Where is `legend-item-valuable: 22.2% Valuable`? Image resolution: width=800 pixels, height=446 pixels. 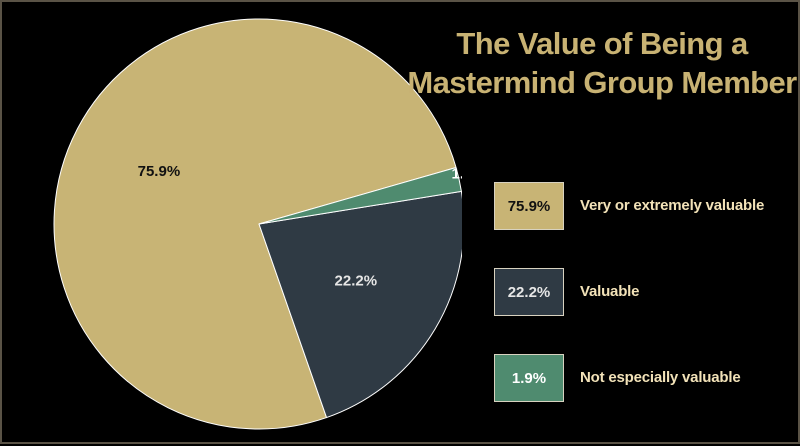
legend-item-valuable: 22.2% Valuable is located at coordinates (644, 292).